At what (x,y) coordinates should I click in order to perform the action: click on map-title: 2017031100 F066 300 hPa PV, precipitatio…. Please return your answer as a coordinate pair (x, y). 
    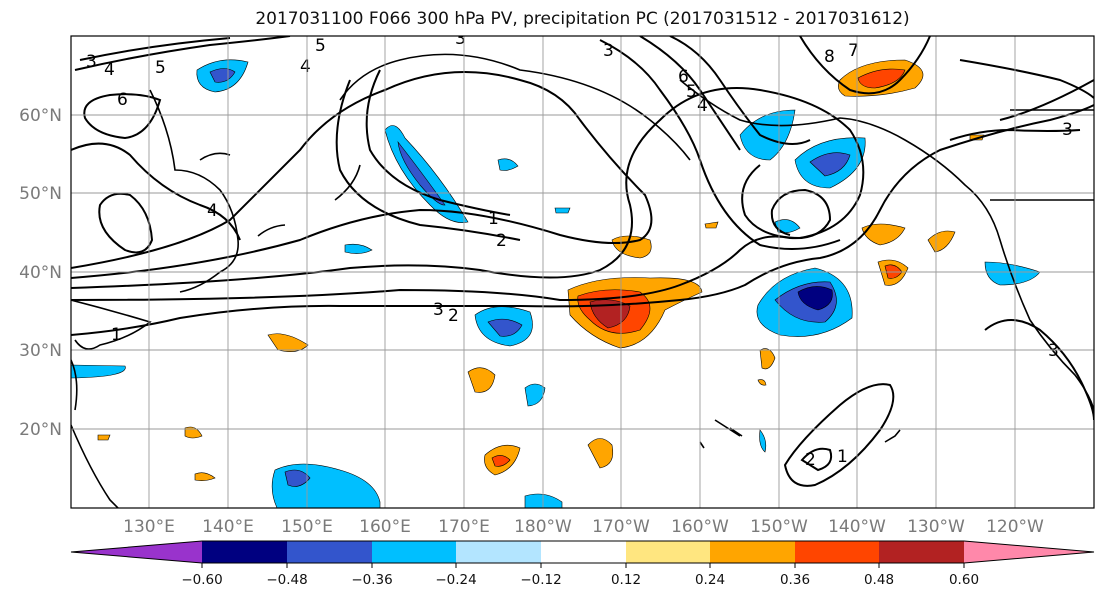
    Looking at the image, I should click on (582, 19).